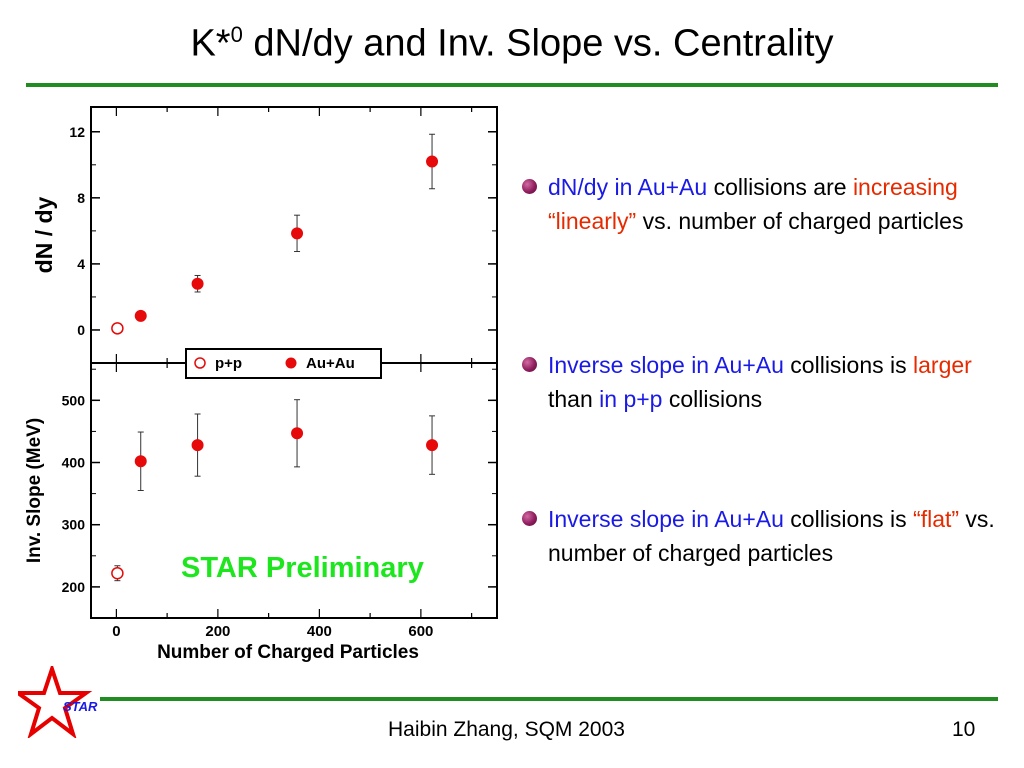 The image size is (1024, 768). I want to click on bullet-segment: “flat”, so click(936, 519).